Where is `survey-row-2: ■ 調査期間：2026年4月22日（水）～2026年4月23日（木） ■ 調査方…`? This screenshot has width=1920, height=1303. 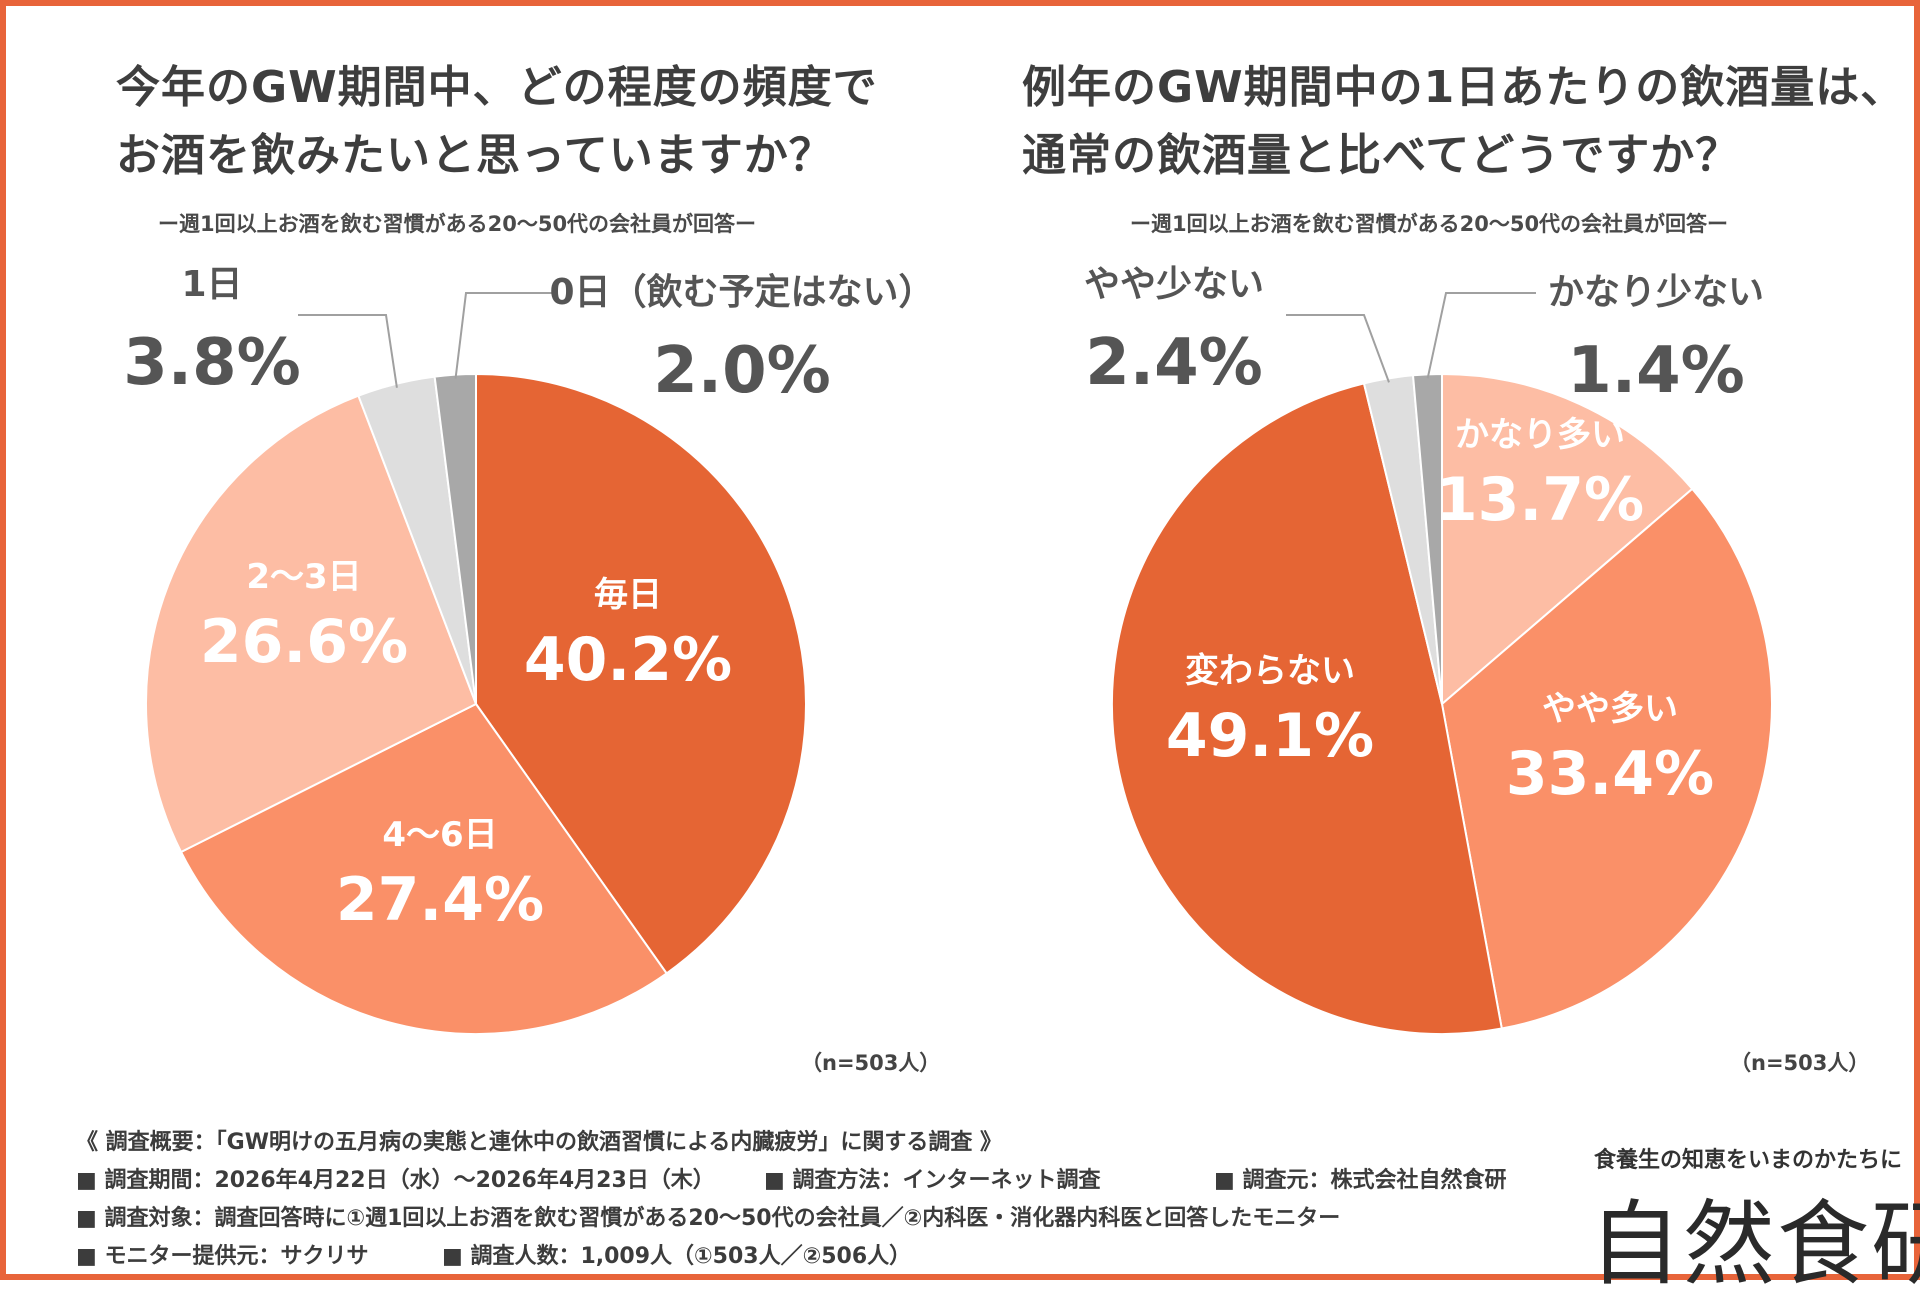 survey-row-2: ■ 調査期間：2026年4月22日（水）～2026年4月23日（木） ■ 調査方… is located at coordinates (796, 1177).